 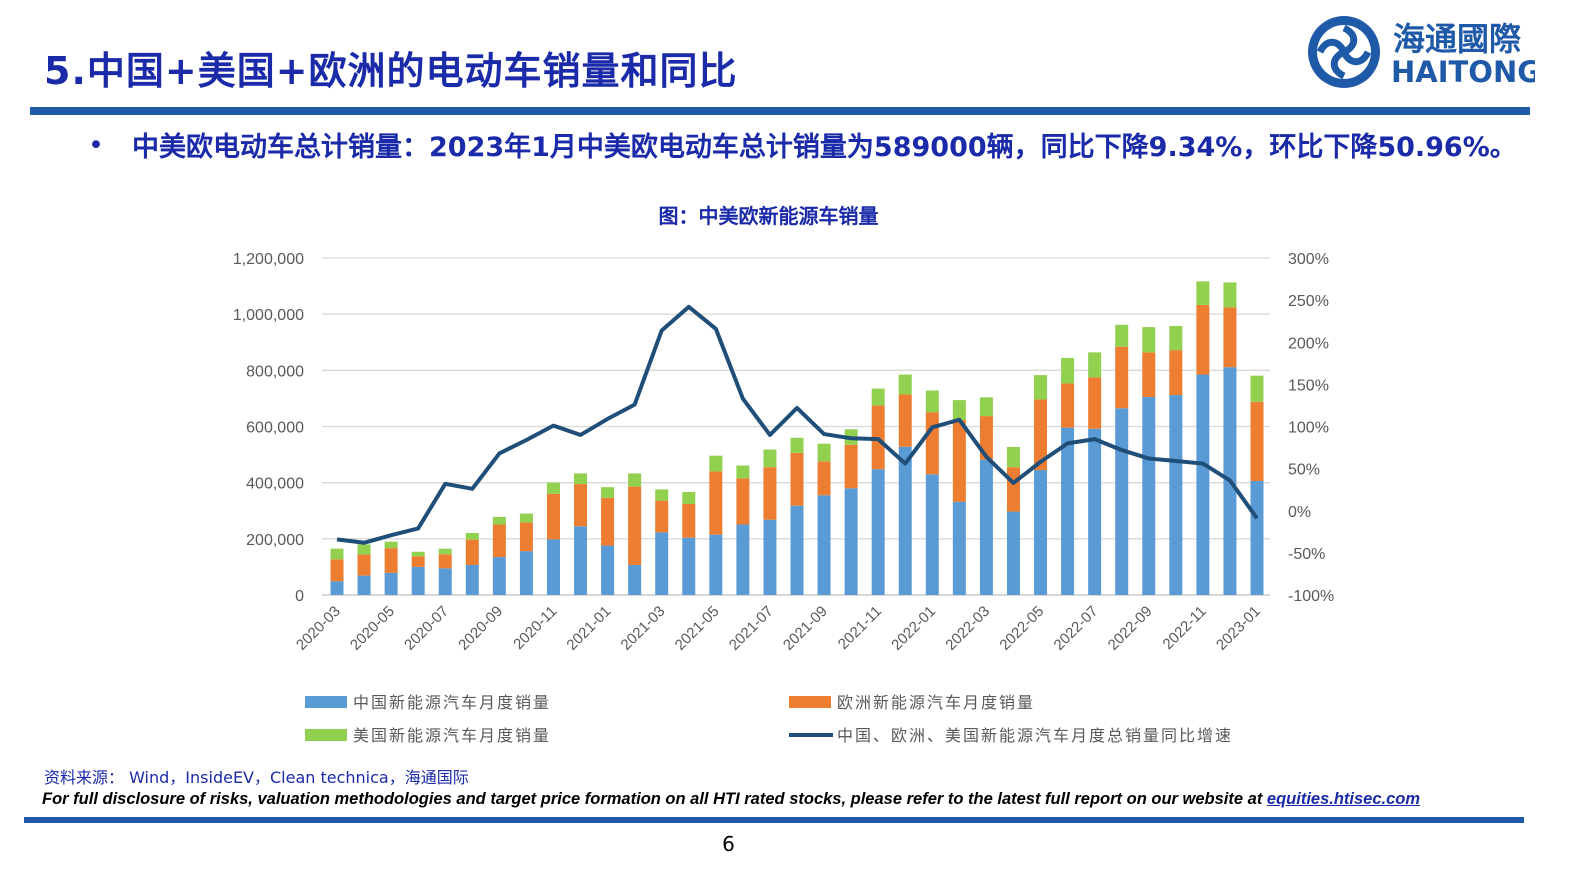 What do you see at coordinates (1306, 554) in the screenshot?
I see `y-right-tick-label: -50%` at bounding box center [1306, 554].